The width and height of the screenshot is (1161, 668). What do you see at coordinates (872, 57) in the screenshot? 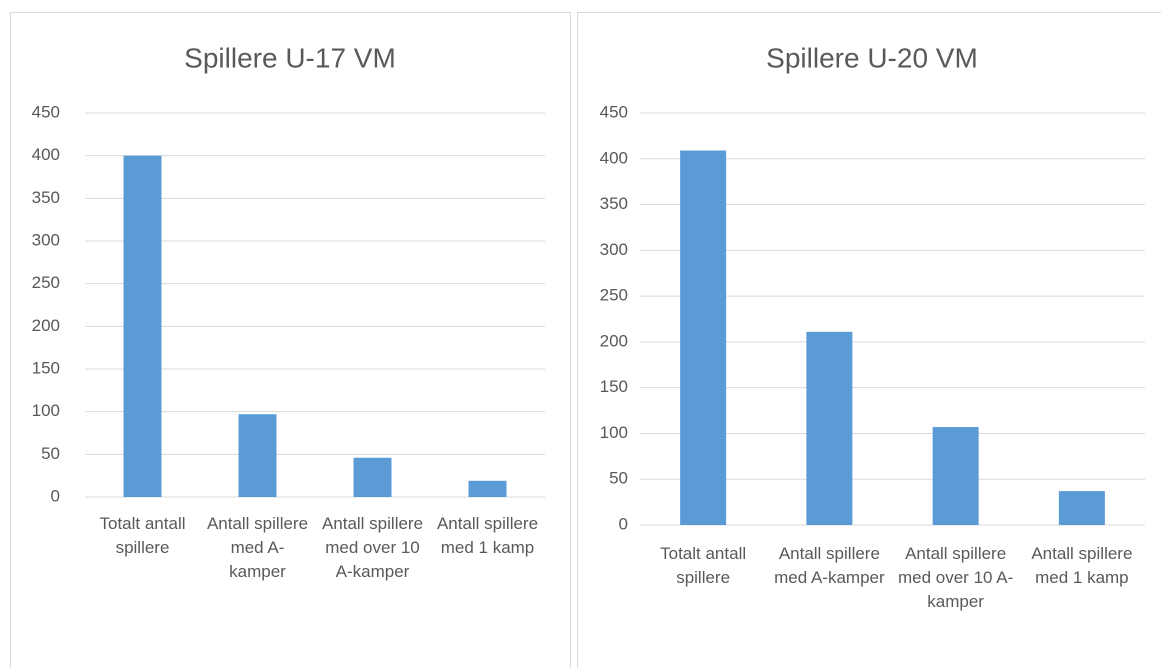
I see `chart-title: Spillere U-20 VM` at bounding box center [872, 57].